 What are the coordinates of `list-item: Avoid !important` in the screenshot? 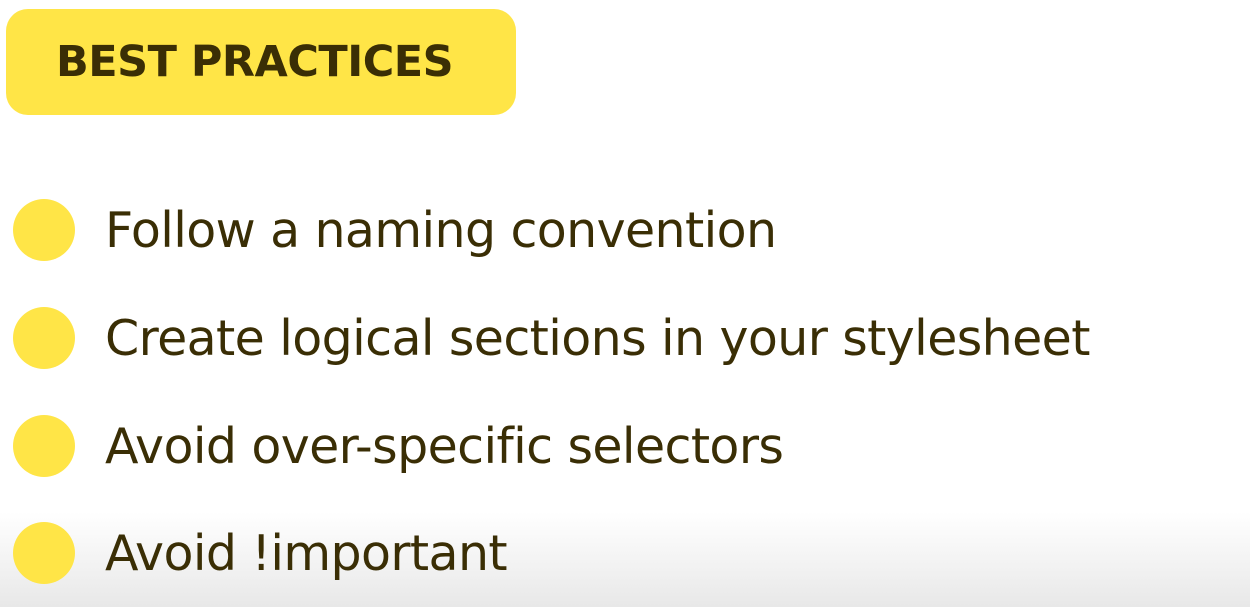 It's located at (260, 553).